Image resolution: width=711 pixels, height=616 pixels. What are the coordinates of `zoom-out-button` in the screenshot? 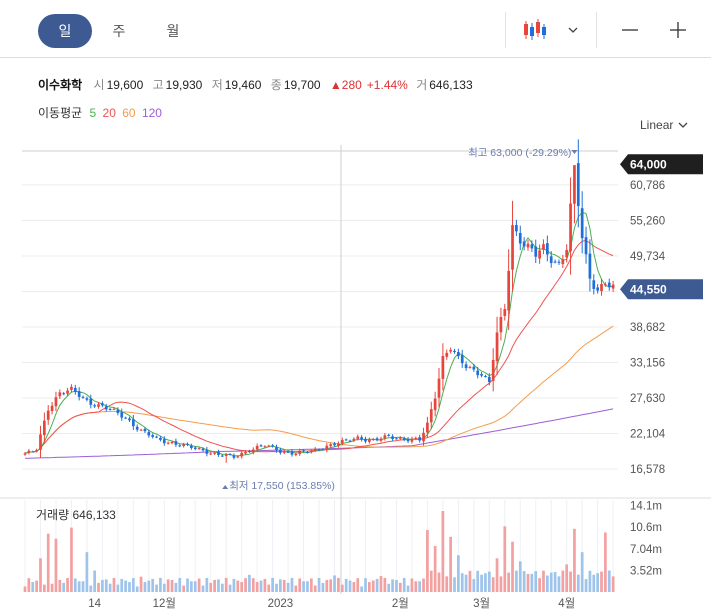 It's located at (630, 30).